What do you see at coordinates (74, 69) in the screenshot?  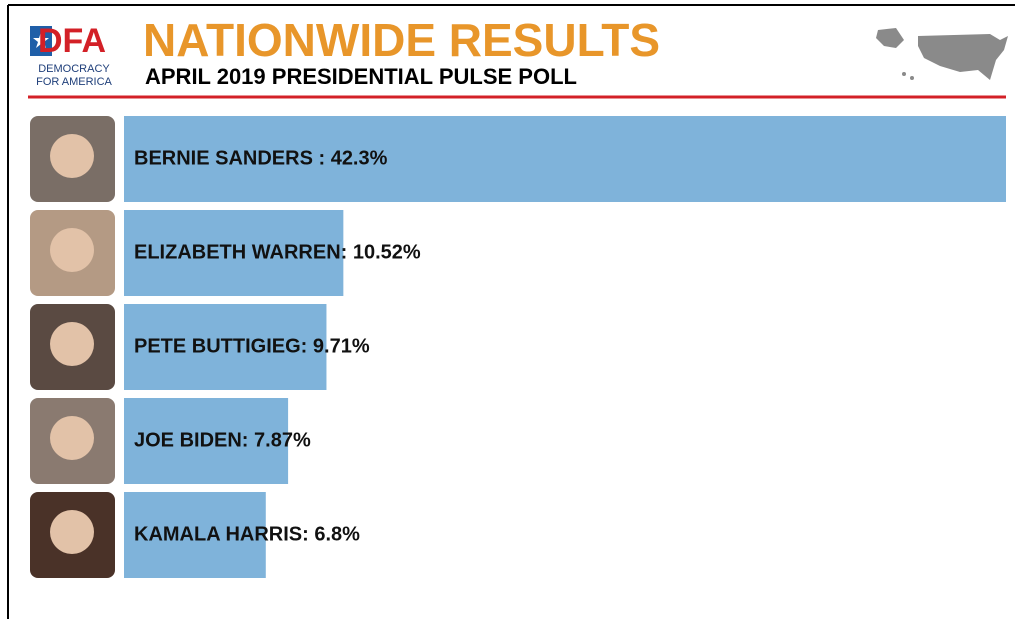 I see `logo-line: DEMOCRACY` at bounding box center [74, 69].